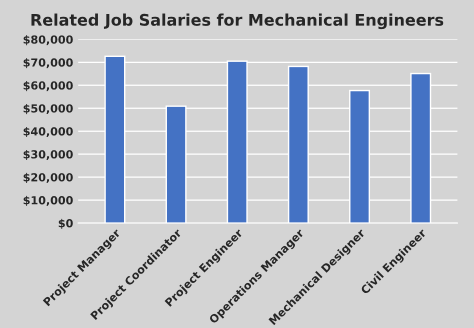 The height and width of the screenshot is (328, 474). Describe the element at coordinates (237, 22) in the screenshot. I see `chart-title: Related Job Salaries for Mechanical Engineers` at that location.